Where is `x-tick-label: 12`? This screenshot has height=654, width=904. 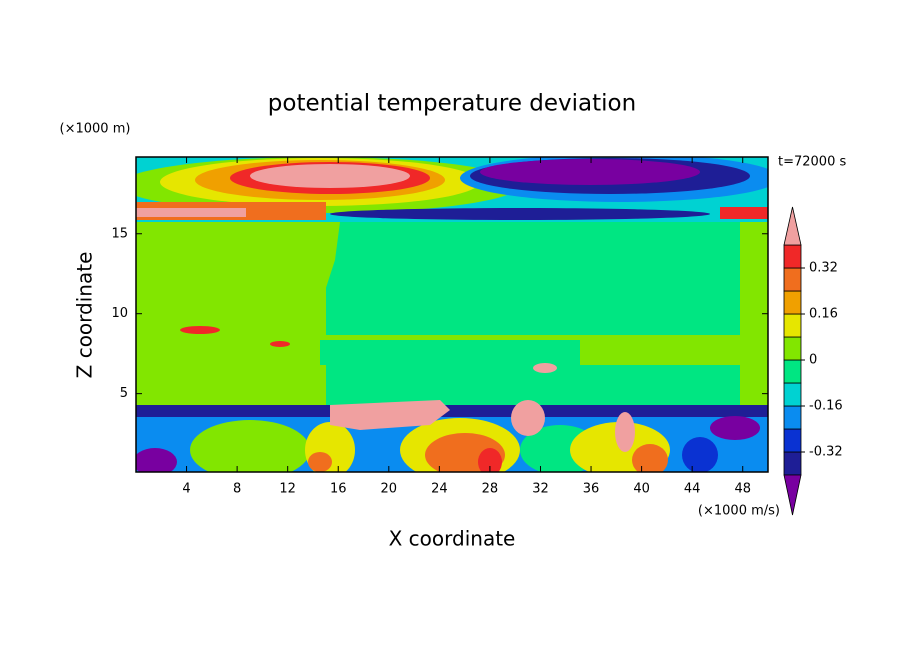
x-tick-label: 12 is located at coordinates (287, 489).